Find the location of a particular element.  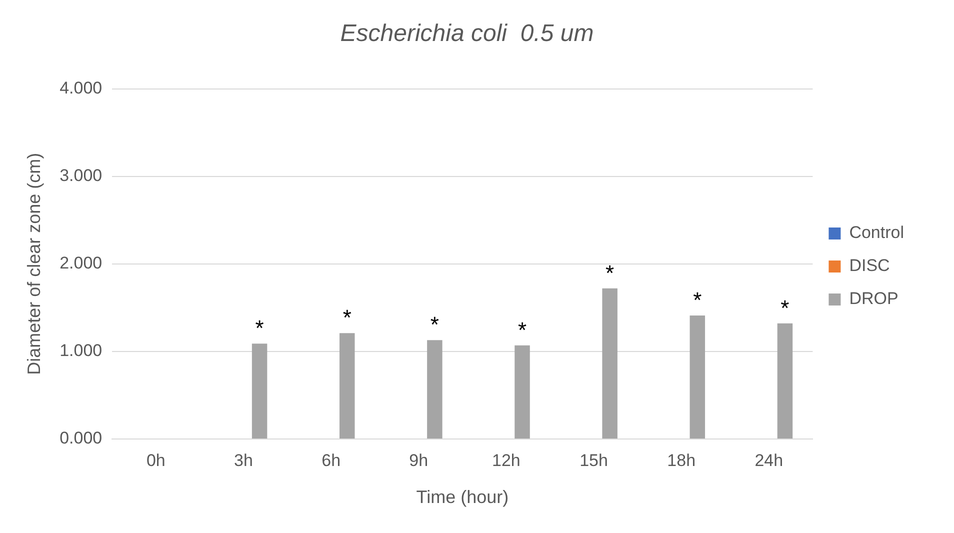

x-tick-label: 6h is located at coordinates (331, 460).